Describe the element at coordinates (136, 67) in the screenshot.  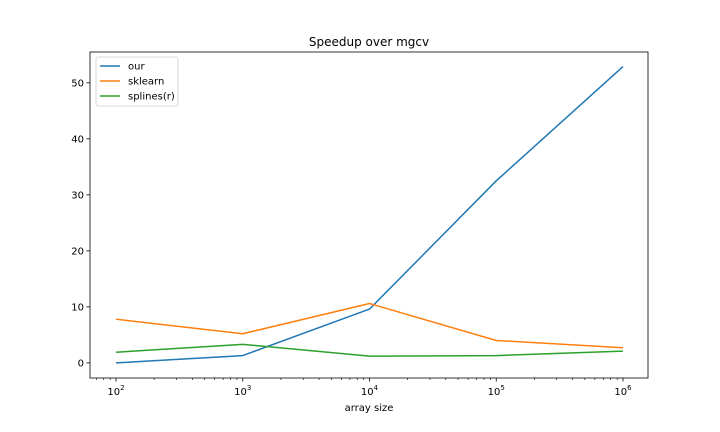
I see `legend-label: our` at that location.